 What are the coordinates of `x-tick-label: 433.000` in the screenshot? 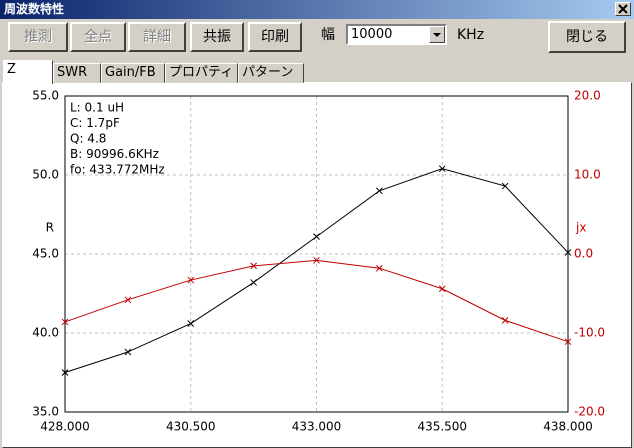 It's located at (317, 427).